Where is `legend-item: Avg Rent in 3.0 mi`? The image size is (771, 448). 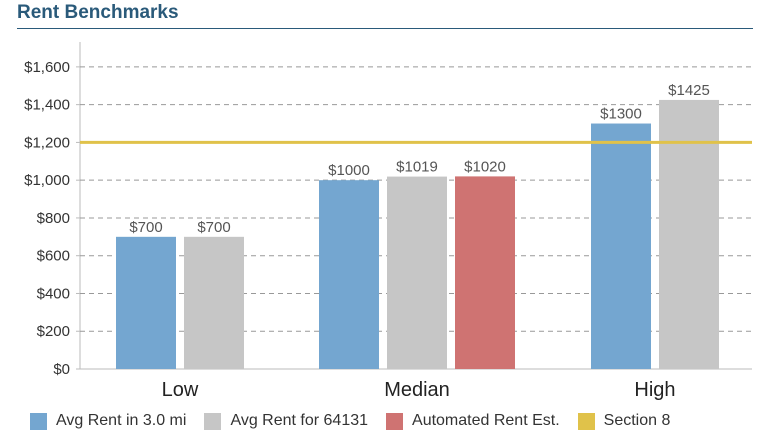 legend-item: Avg Rent in 3.0 mi is located at coordinates (108, 421).